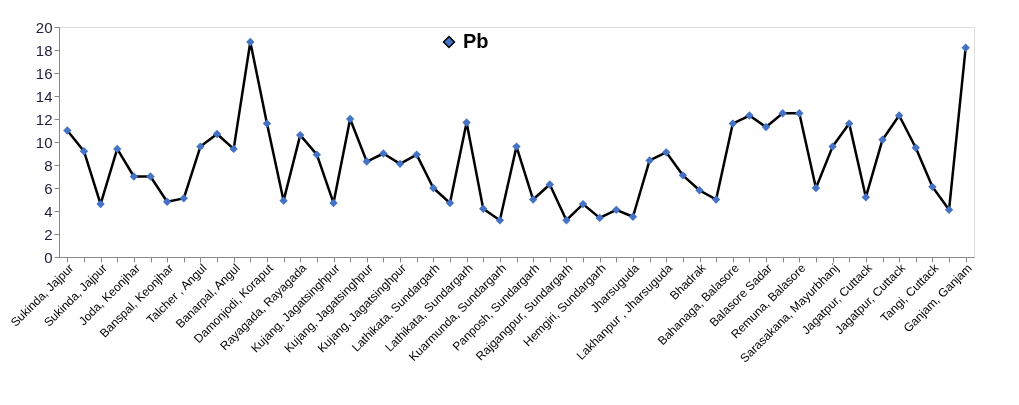 Image resolution: width=1019 pixels, height=405 pixels. What do you see at coordinates (48, 165) in the screenshot?
I see `y-tick-label: 8` at bounding box center [48, 165].